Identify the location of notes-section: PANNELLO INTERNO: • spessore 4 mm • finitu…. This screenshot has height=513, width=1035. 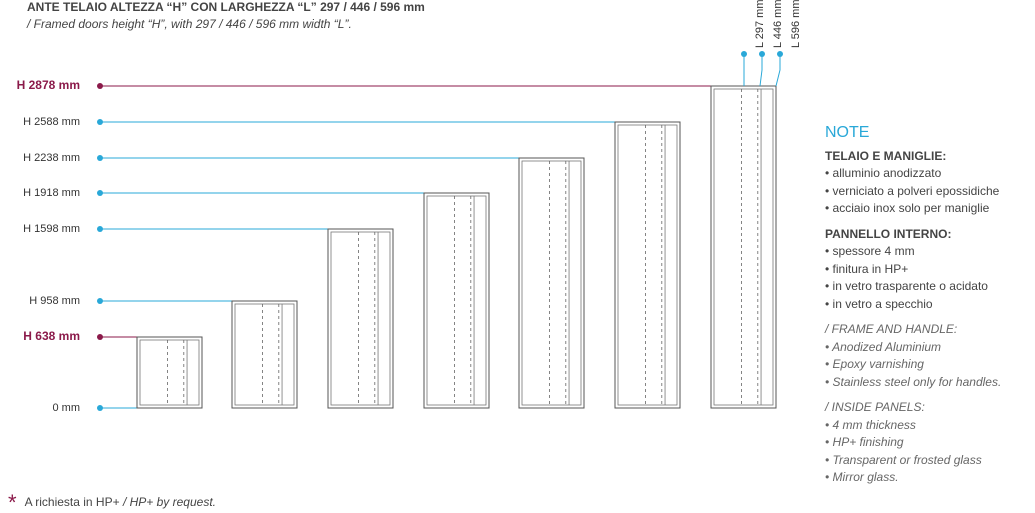
(930, 270).